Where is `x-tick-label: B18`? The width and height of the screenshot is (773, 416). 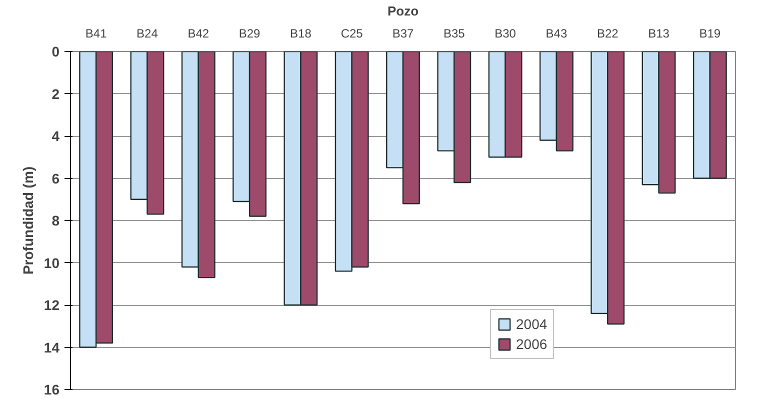 x-tick-label: B18 is located at coordinates (301, 33).